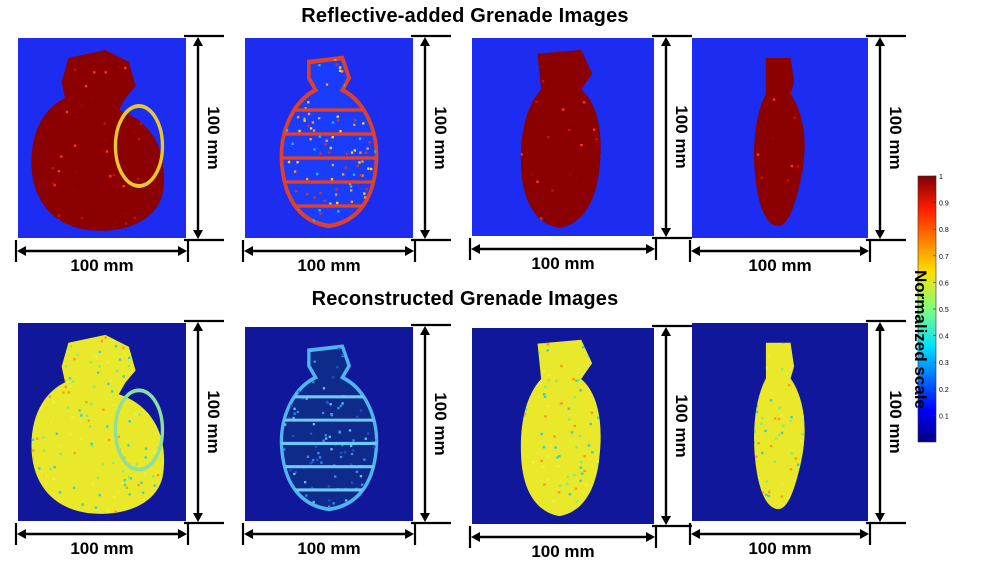 The image size is (983, 564). Describe the element at coordinates (920, 339) in the screenshot. I see `colorbar-label: Normalized scale` at that location.